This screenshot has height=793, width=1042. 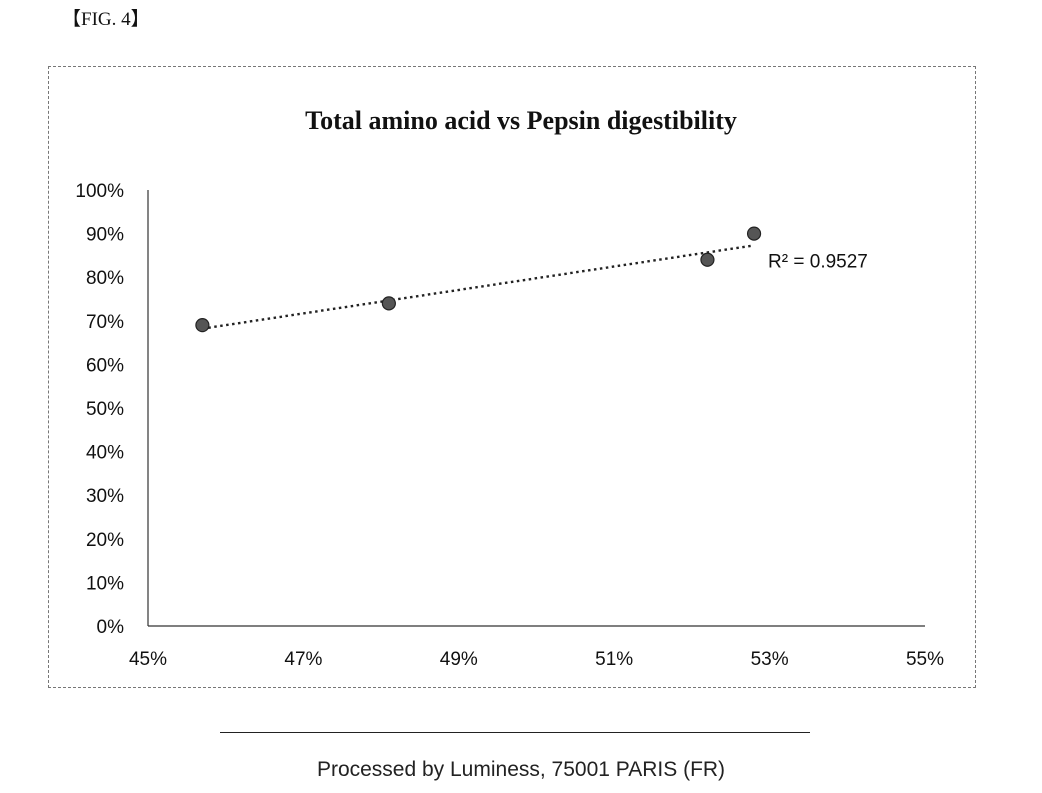 I want to click on y-tick-label: 80%, so click(x=105, y=278).